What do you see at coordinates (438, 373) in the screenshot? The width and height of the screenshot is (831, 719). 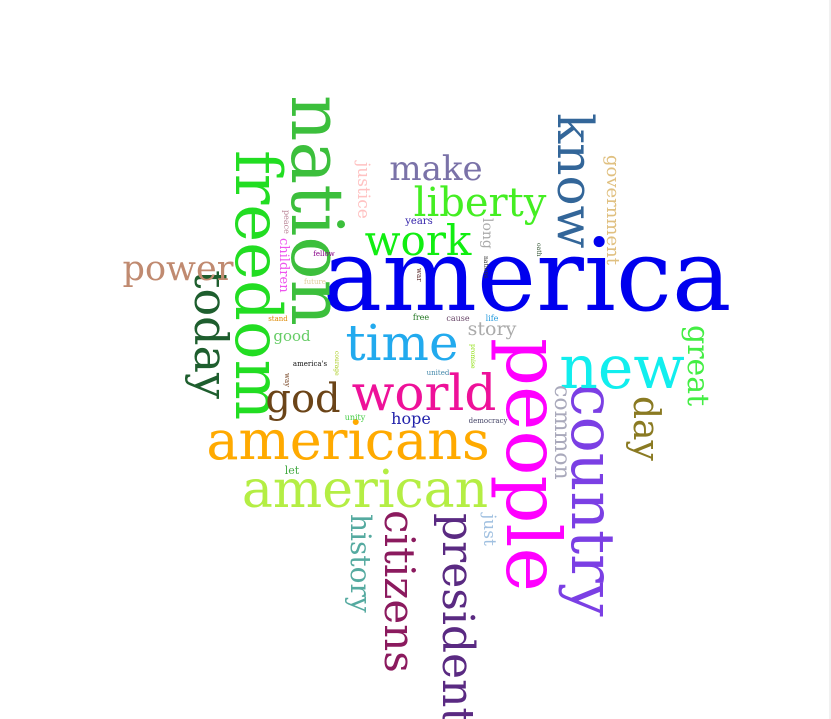 I see `word-united: united` at bounding box center [438, 373].